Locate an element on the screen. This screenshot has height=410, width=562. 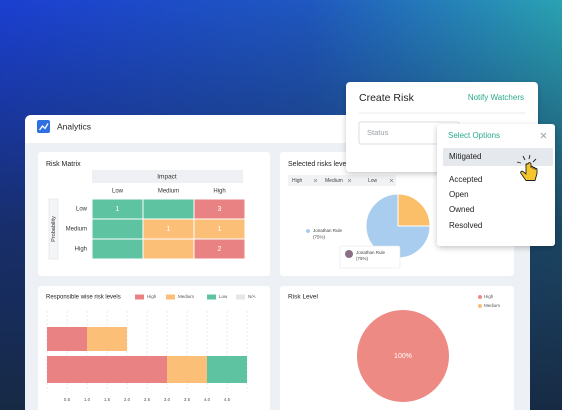
avatar is located at coordinates (349, 254).